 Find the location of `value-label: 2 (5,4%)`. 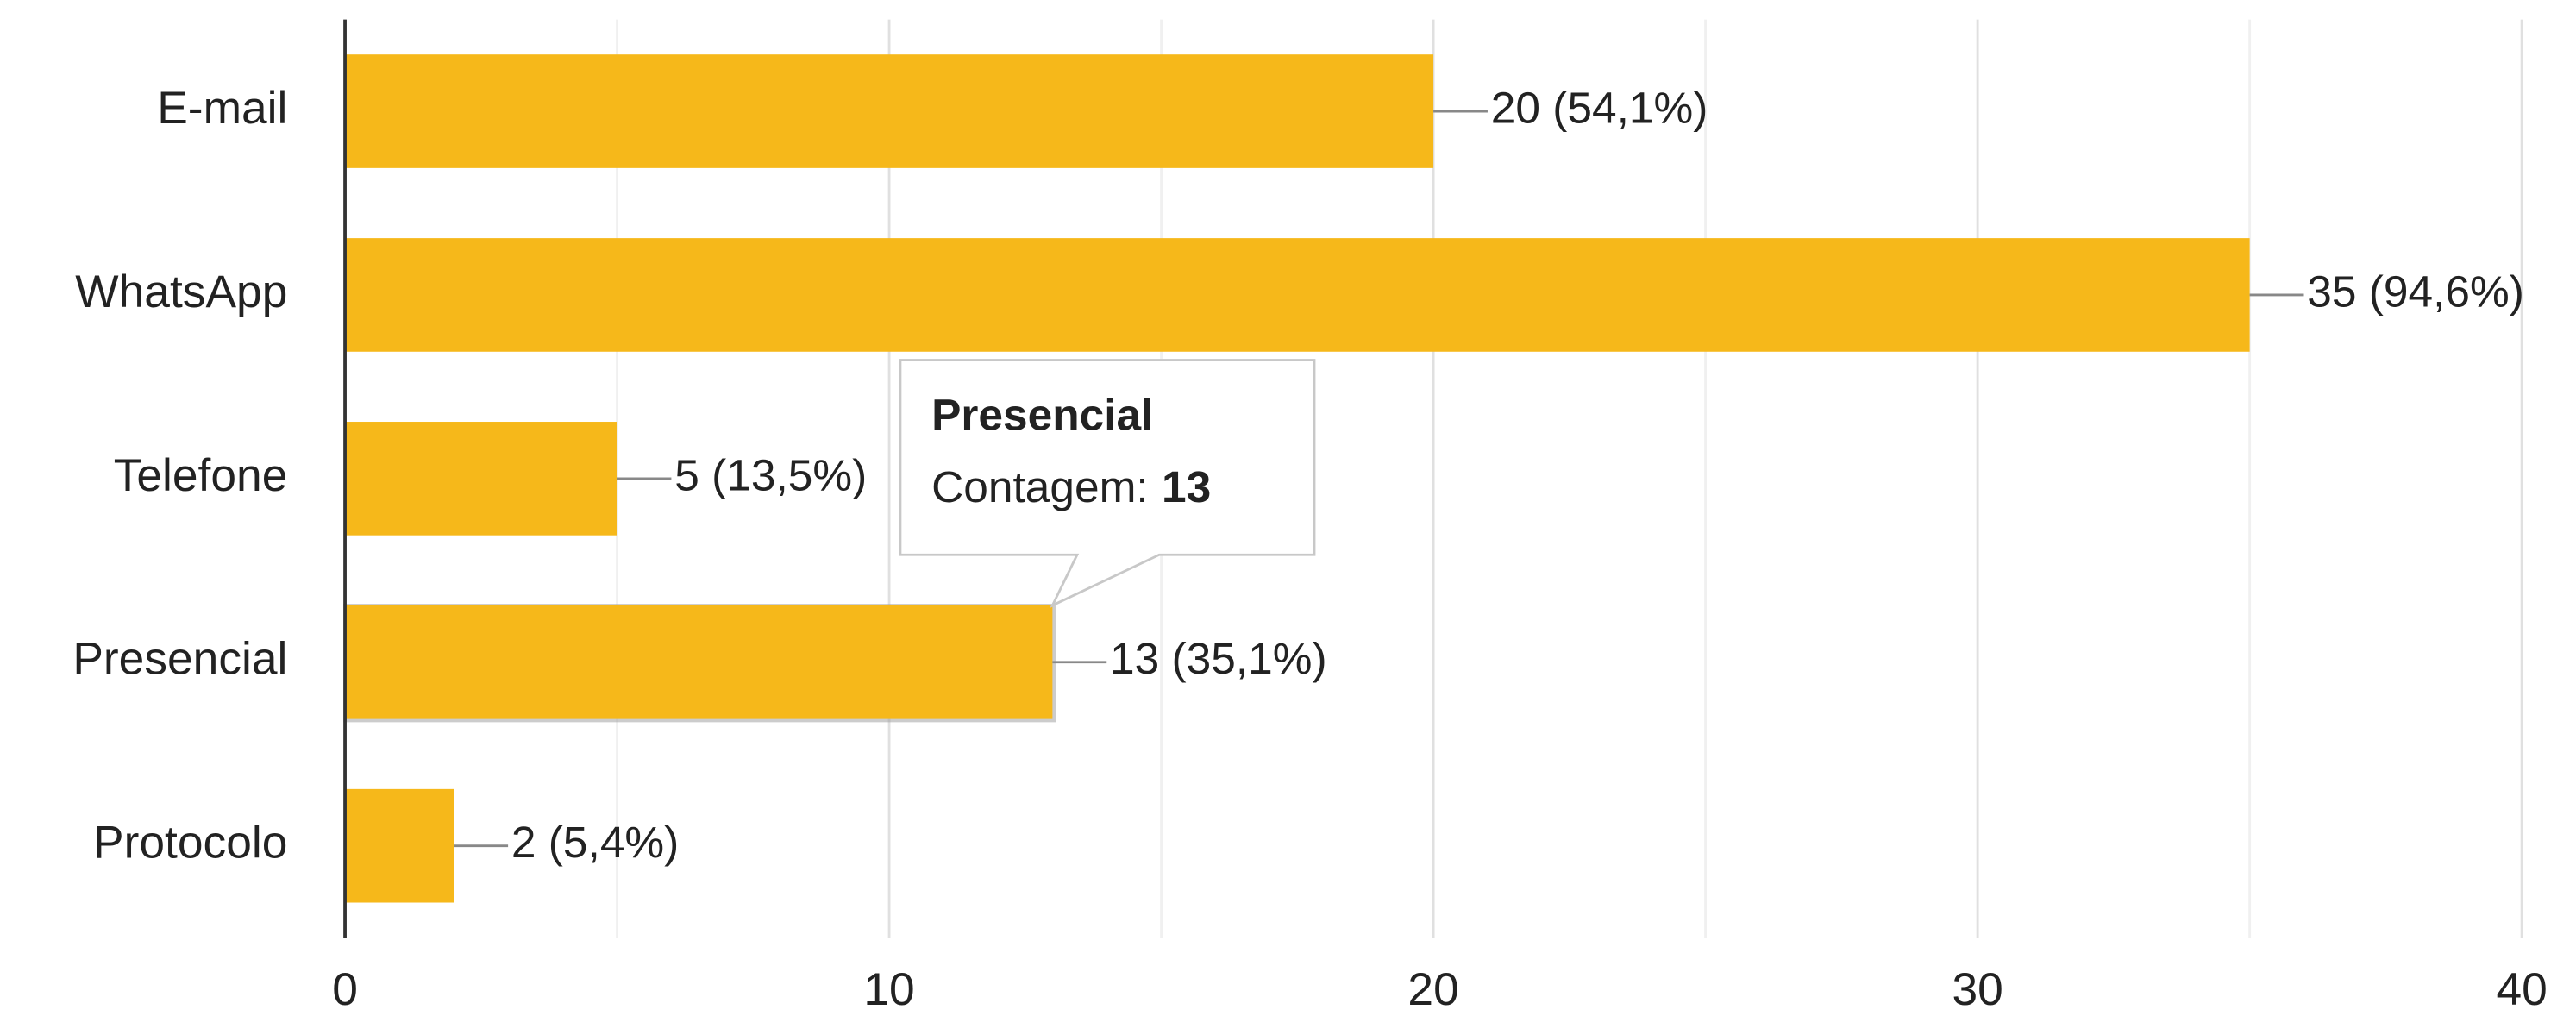

value-label: 2 (5,4%) is located at coordinates (595, 843).